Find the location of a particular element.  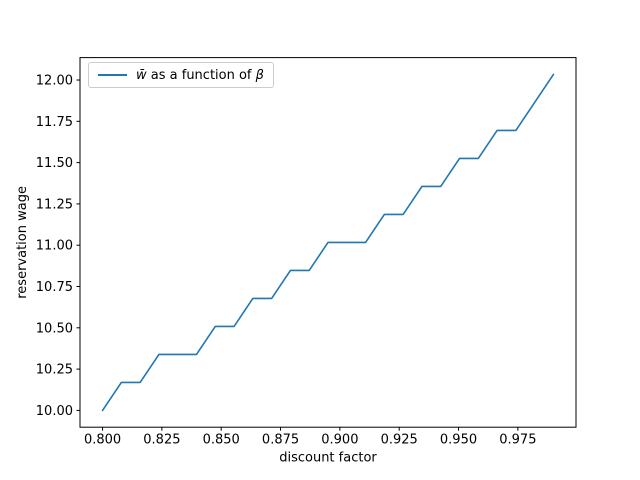

y-tick-label: 10.00 is located at coordinates (54, 411).